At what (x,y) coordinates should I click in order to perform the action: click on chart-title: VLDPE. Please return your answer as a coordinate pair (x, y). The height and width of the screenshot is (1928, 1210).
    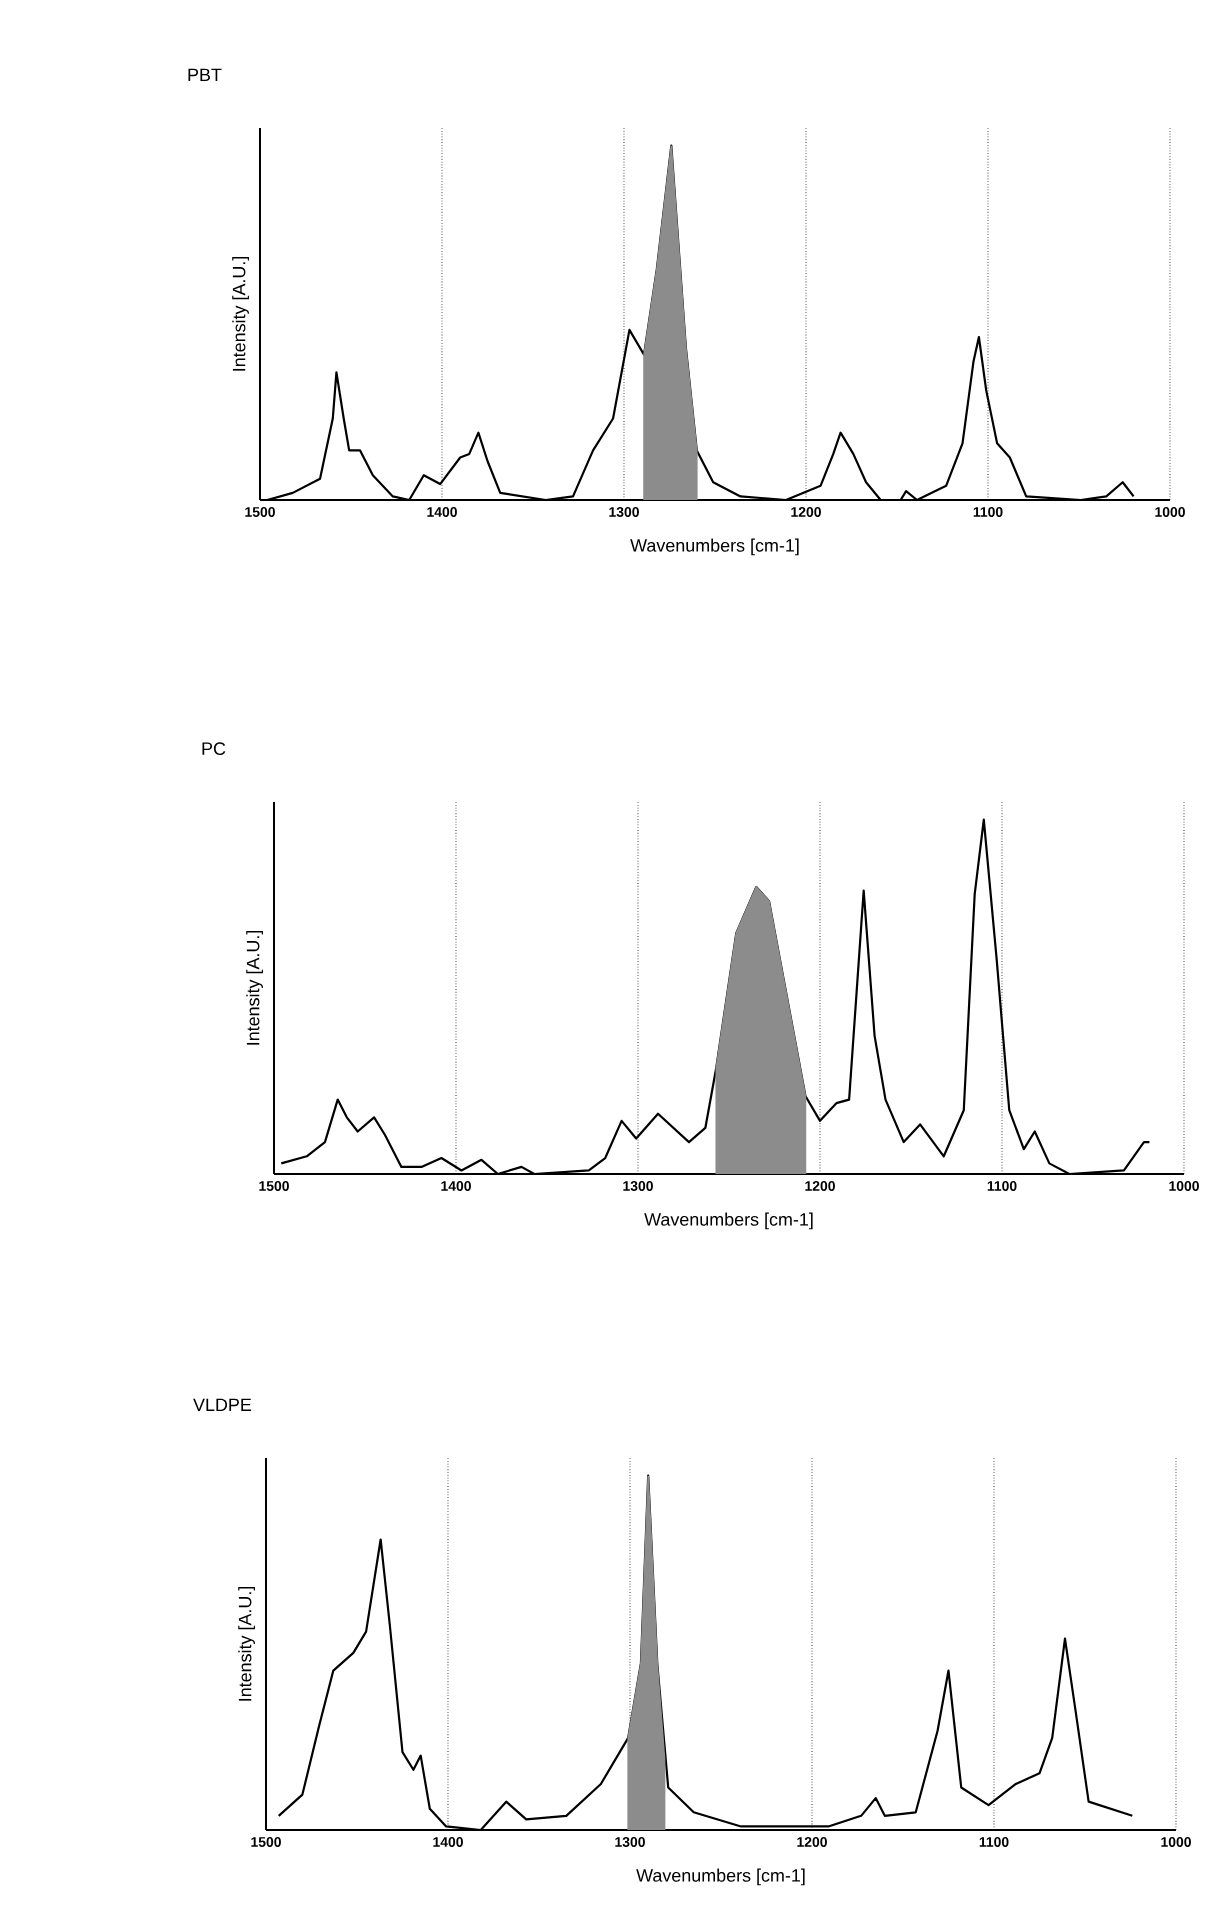
    Looking at the image, I should click on (222, 1404).